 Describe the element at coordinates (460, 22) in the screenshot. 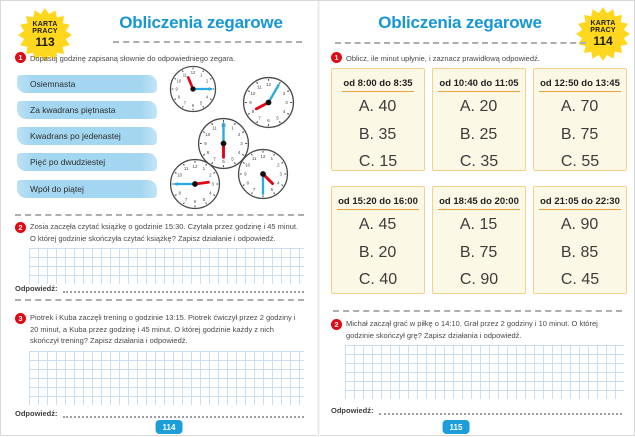

I see `page-title: Obliczenia zegarowe` at that location.